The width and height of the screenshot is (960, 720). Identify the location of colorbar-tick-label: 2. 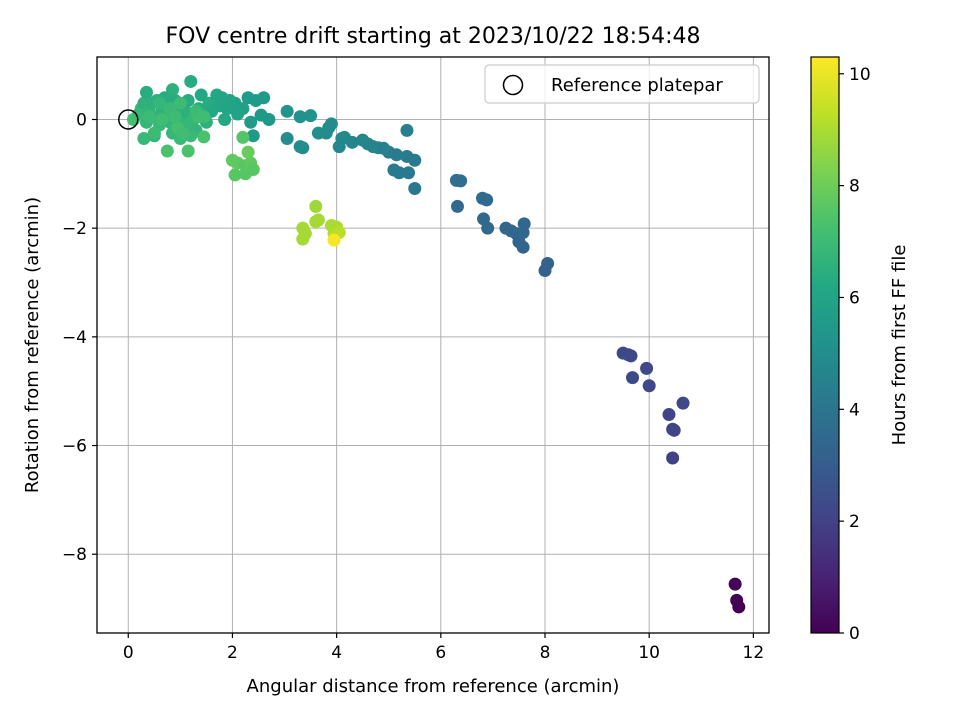
(854, 522).